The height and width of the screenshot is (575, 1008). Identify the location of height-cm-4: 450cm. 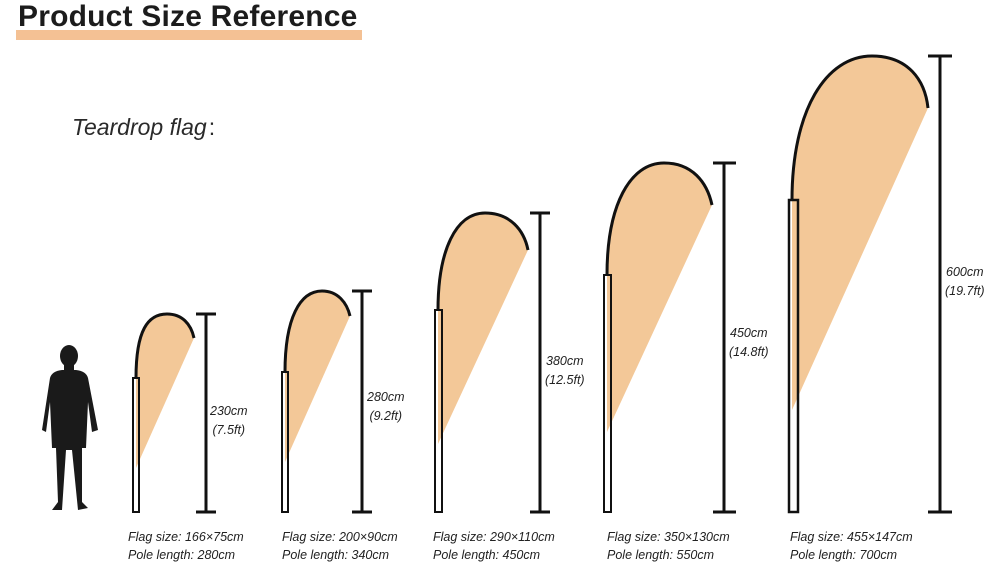
(749, 333).